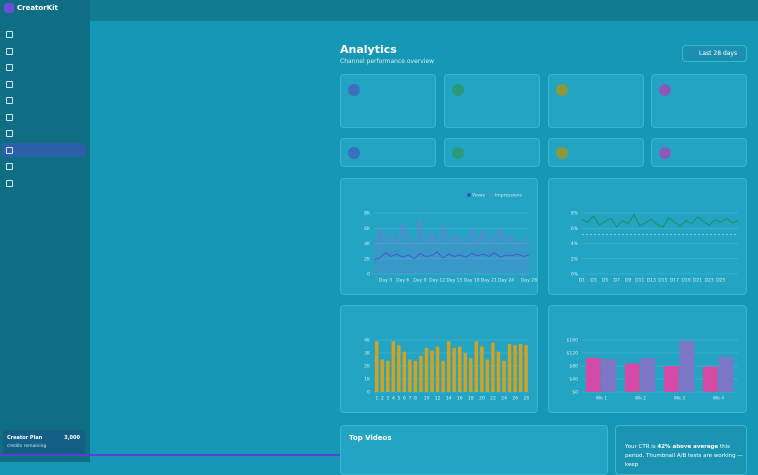  Describe the element at coordinates (402, 281) in the screenshot. I see `x-tick-label: Day 6` at that location.